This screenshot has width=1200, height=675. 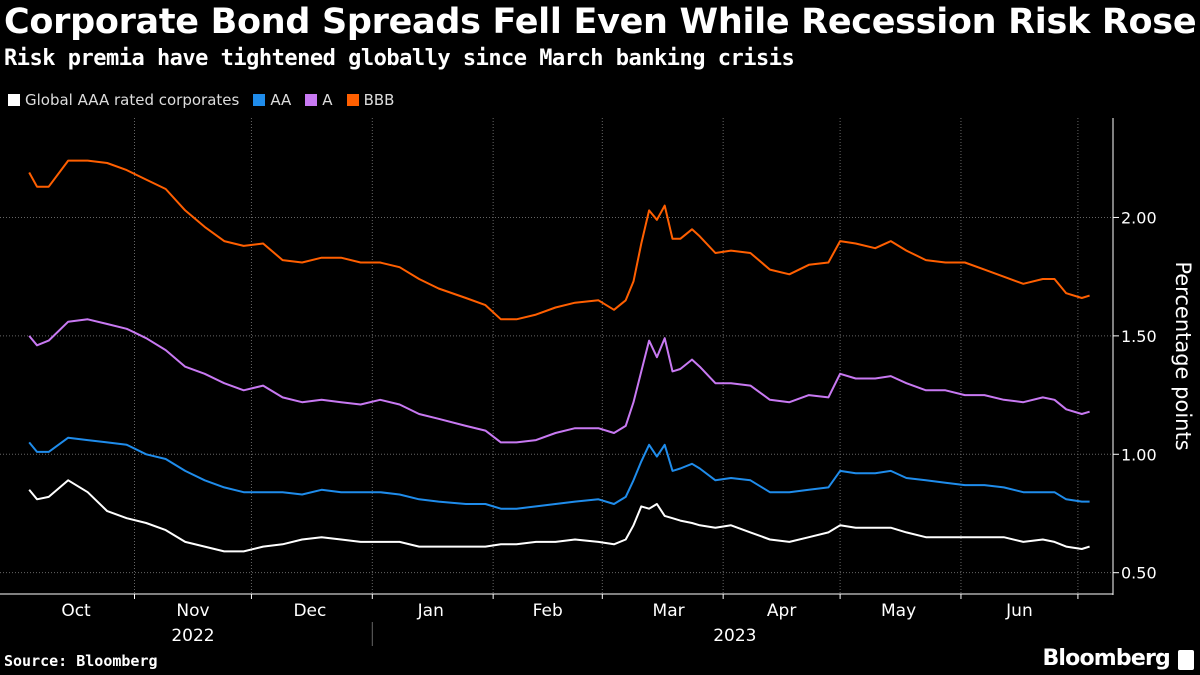 What do you see at coordinates (1186, 660) in the screenshot?
I see `bloomberg-chart-icon` at bounding box center [1186, 660].